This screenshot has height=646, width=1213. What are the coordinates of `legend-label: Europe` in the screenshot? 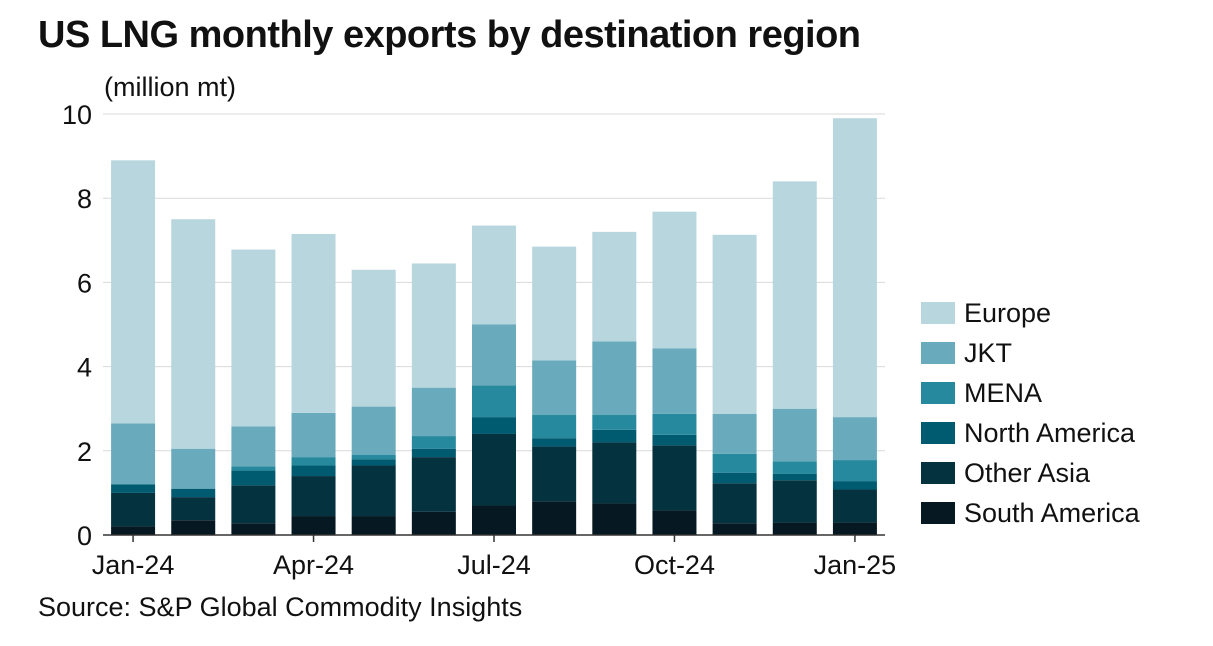 It's located at (1008, 312).